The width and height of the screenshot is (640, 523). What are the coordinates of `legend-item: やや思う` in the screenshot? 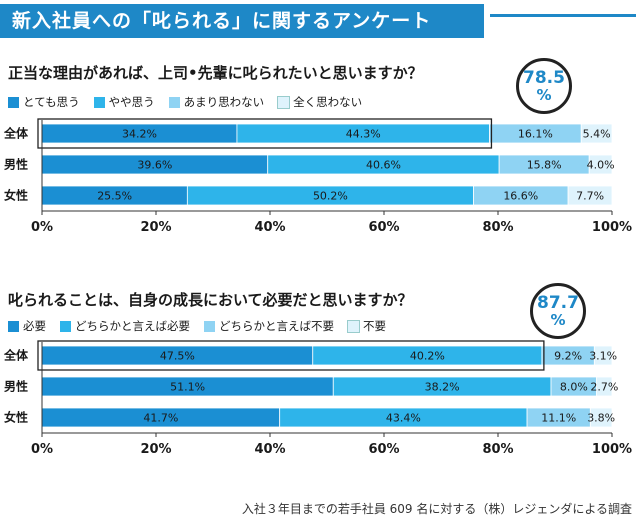 It's located at (124, 102).